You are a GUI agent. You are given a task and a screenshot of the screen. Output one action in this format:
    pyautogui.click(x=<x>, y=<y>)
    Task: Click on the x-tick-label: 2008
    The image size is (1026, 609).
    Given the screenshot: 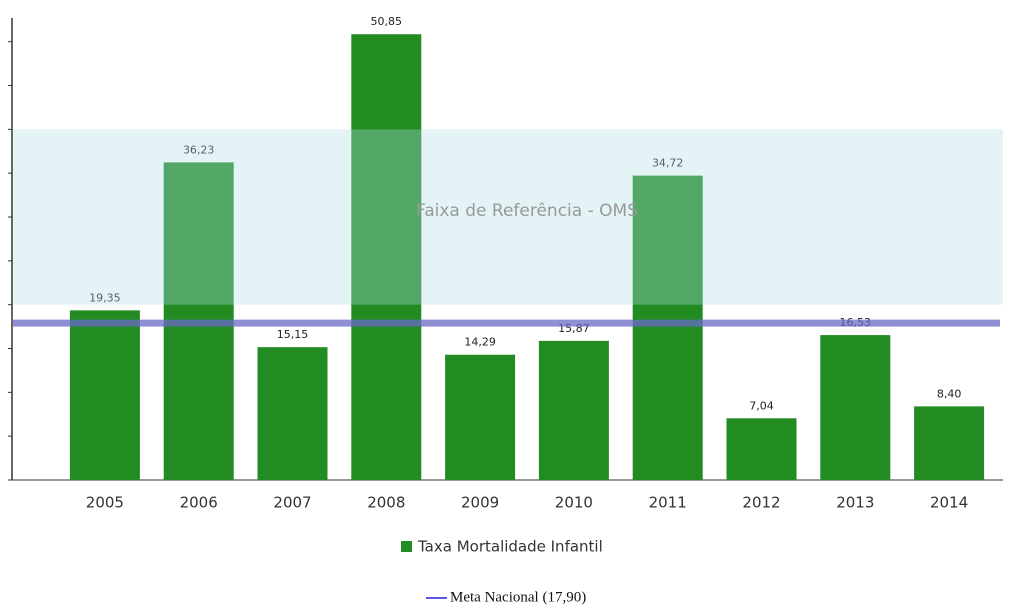 What is the action you would take?
    pyautogui.click(x=386, y=503)
    